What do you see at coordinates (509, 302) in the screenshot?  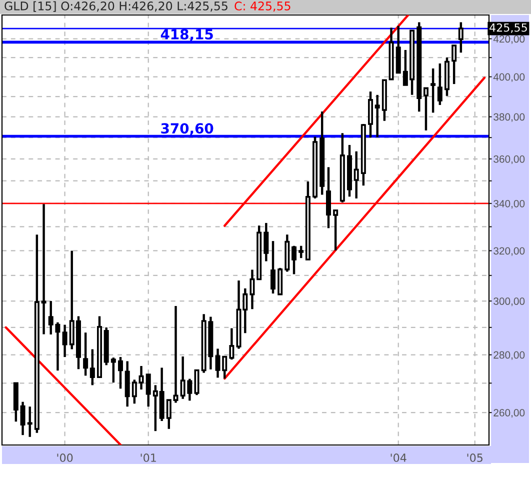 I see `y-tick-label: 300,00` at bounding box center [509, 302].